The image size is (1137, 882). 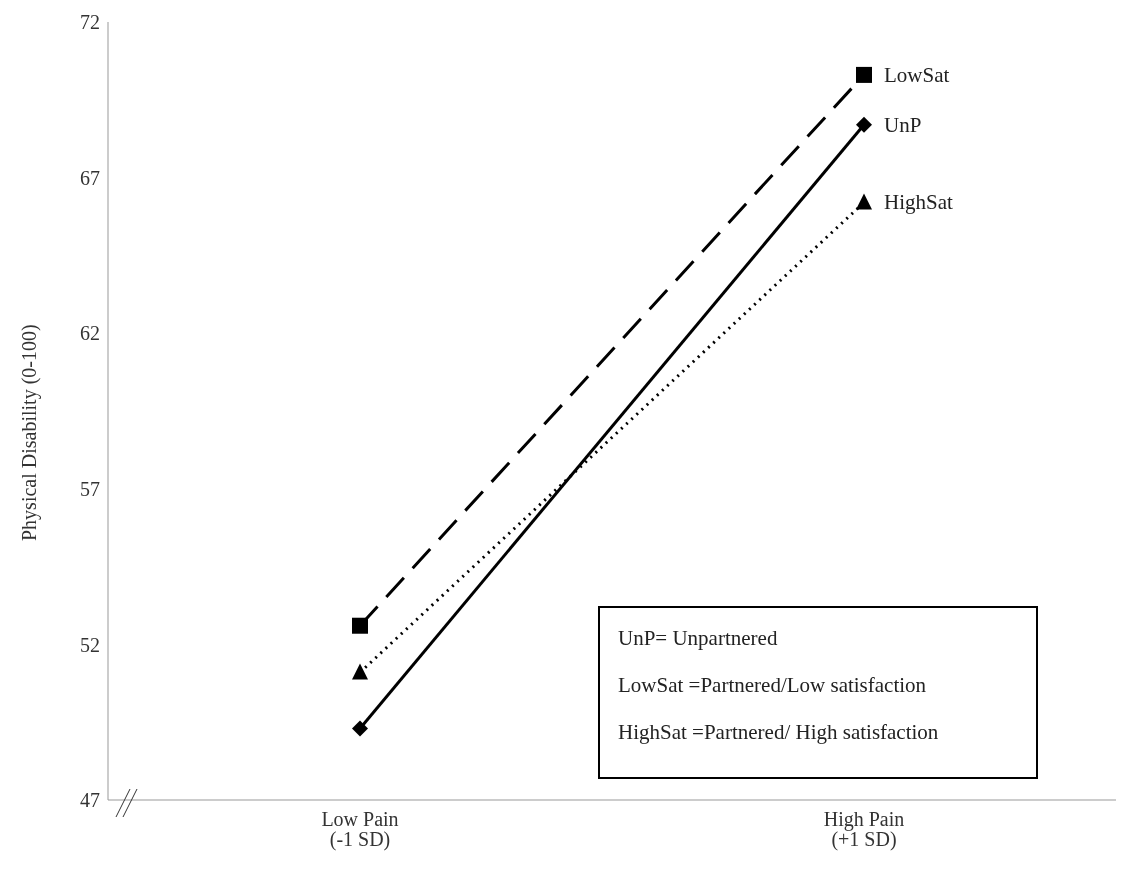 What do you see at coordinates (90, 644) in the screenshot?
I see `y-tick-label: 52` at bounding box center [90, 644].